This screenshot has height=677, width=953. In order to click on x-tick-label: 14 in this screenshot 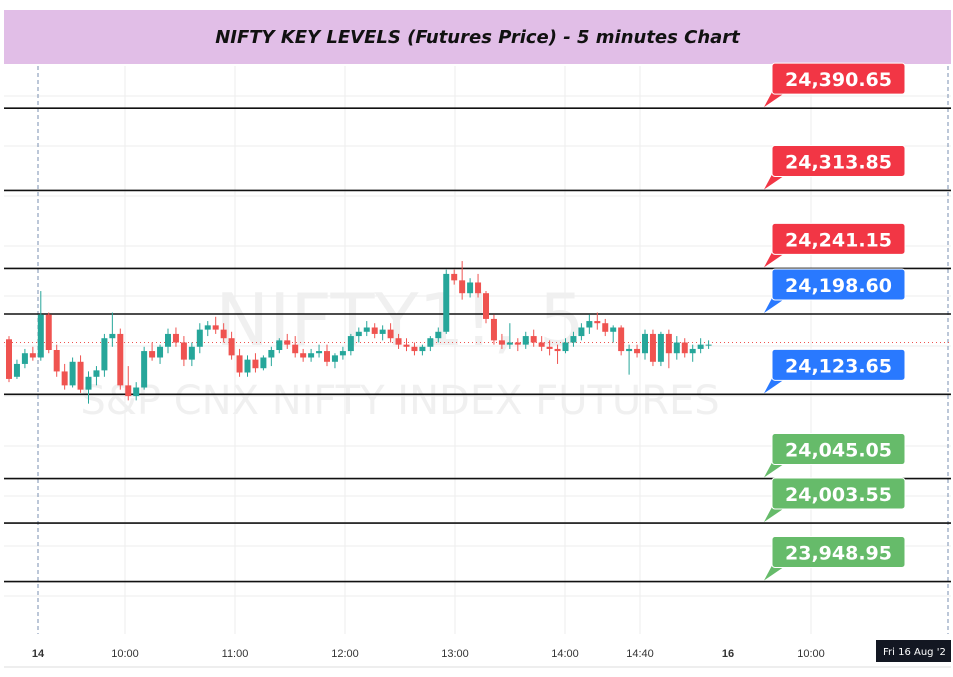, I will do `click(38, 654)`.